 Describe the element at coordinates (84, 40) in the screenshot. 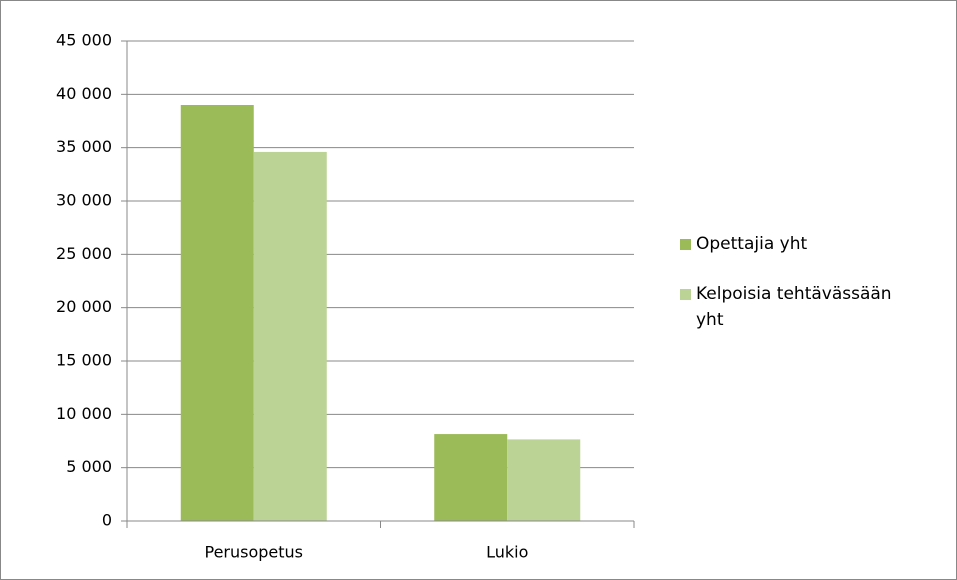

I see `y-tick-label: 45 000` at that location.